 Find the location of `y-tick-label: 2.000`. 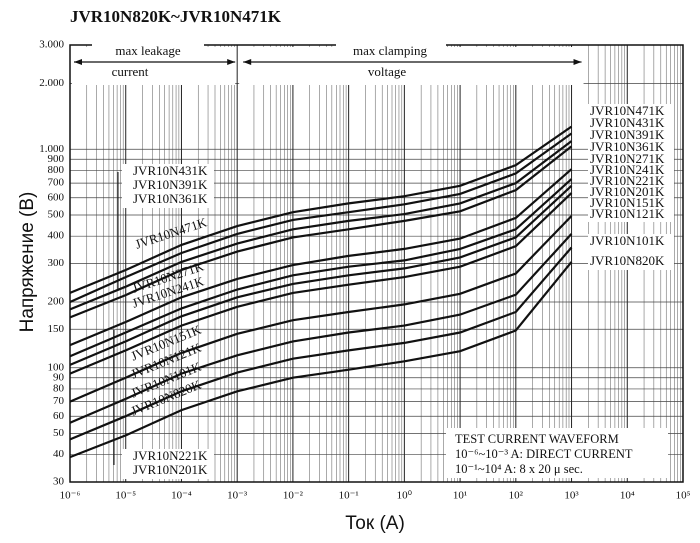

y-tick-label: 2.000 is located at coordinates (51, 83).